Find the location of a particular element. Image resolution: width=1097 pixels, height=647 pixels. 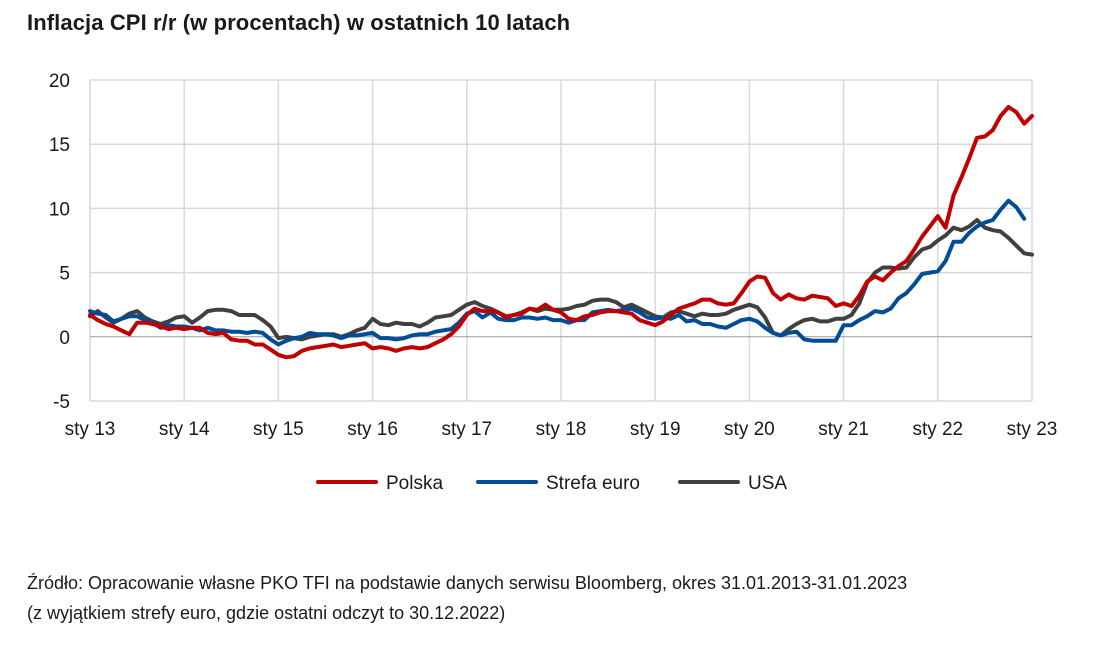

y-tick-label: 15 is located at coordinates (59, 145).